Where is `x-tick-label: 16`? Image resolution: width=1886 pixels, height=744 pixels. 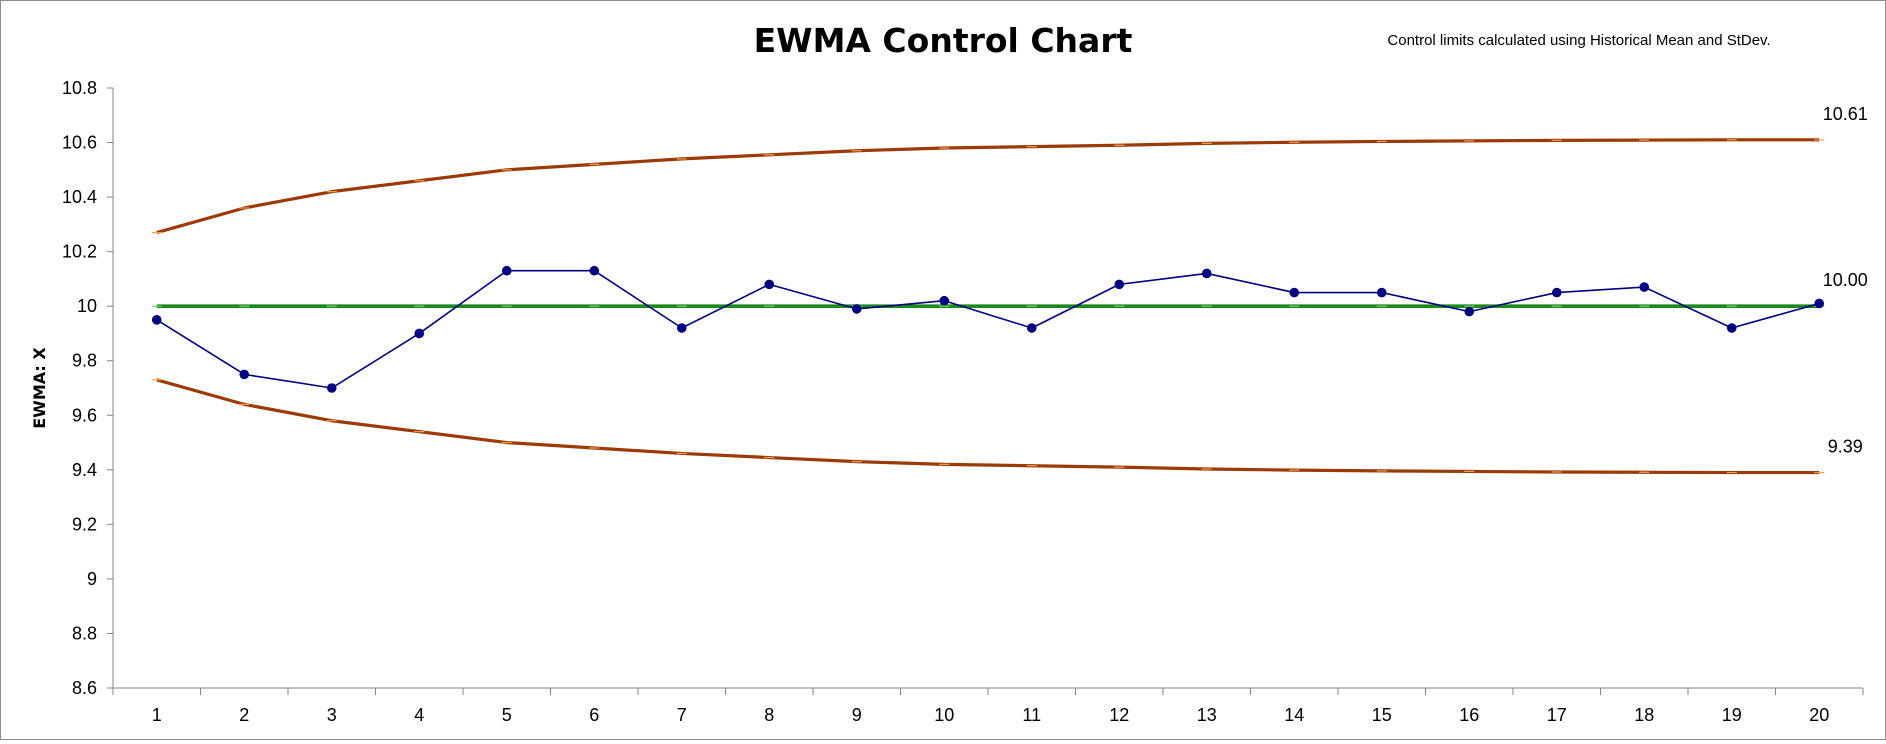
x-tick-label: 16 is located at coordinates (1469, 715).